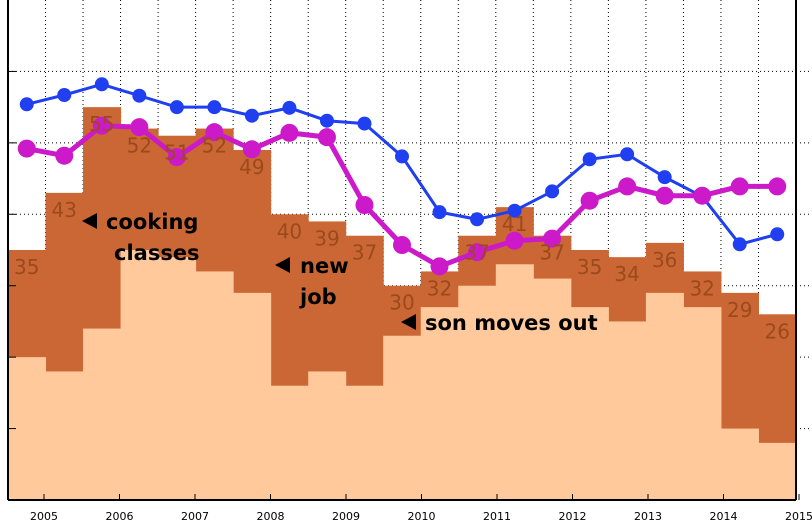  I want to click on bar-value-label: 40, so click(289, 231).